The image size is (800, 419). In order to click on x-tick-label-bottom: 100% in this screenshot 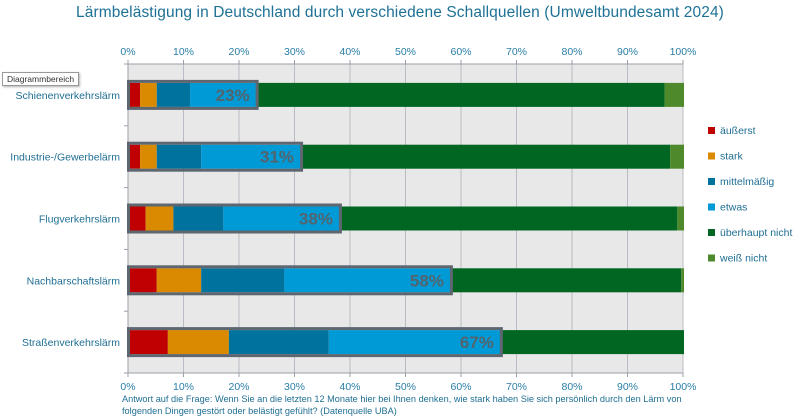, I will do `click(683, 387)`.